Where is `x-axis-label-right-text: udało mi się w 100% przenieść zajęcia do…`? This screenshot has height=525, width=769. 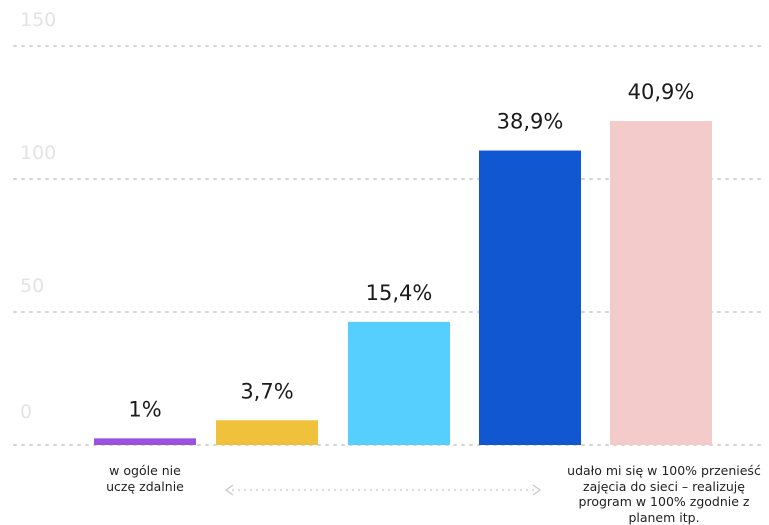 x-axis-label-right-text: udało mi się w 100% przenieść zajęcia do… is located at coordinates (664, 494).